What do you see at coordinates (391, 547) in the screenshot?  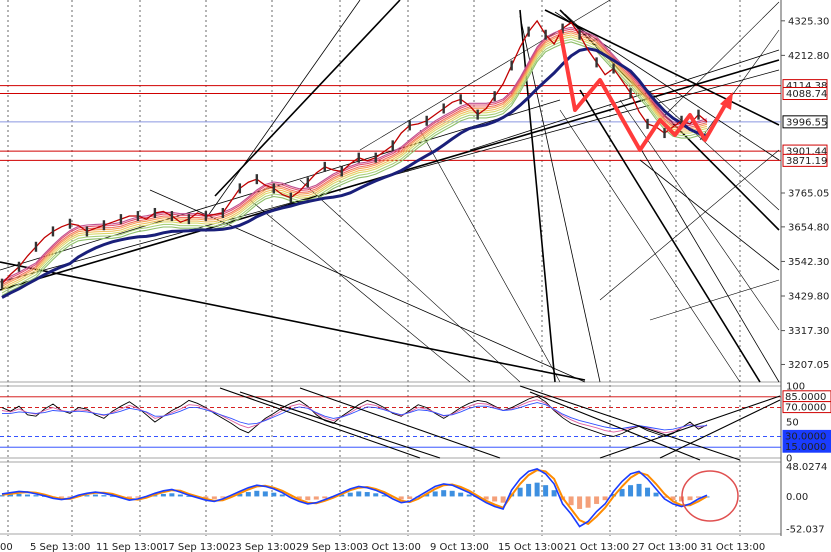 I see `time-label: 3 Oct 13:00` at bounding box center [391, 547].